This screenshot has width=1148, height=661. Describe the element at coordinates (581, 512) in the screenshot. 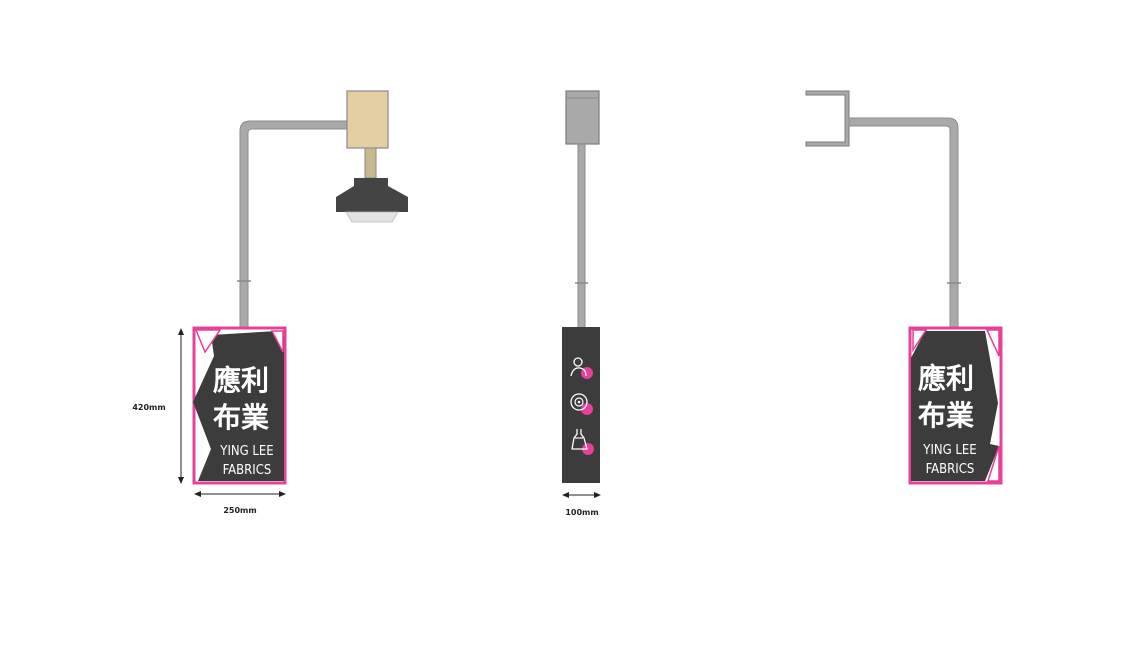

I see `depth-dimension-label: 100mm` at that location.